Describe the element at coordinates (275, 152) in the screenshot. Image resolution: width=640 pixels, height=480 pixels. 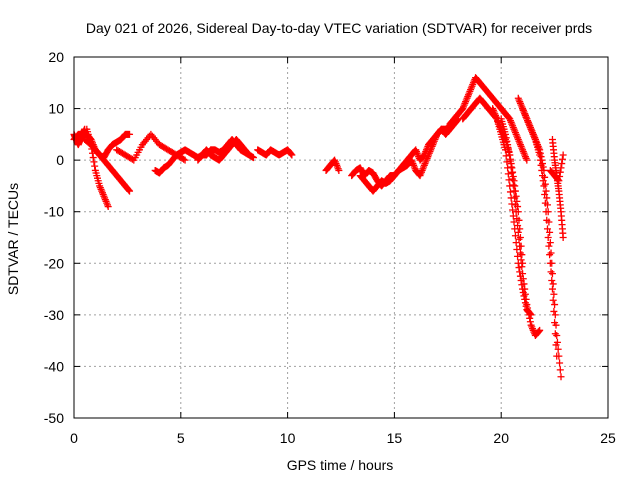
I see `series-track-g` at that location.